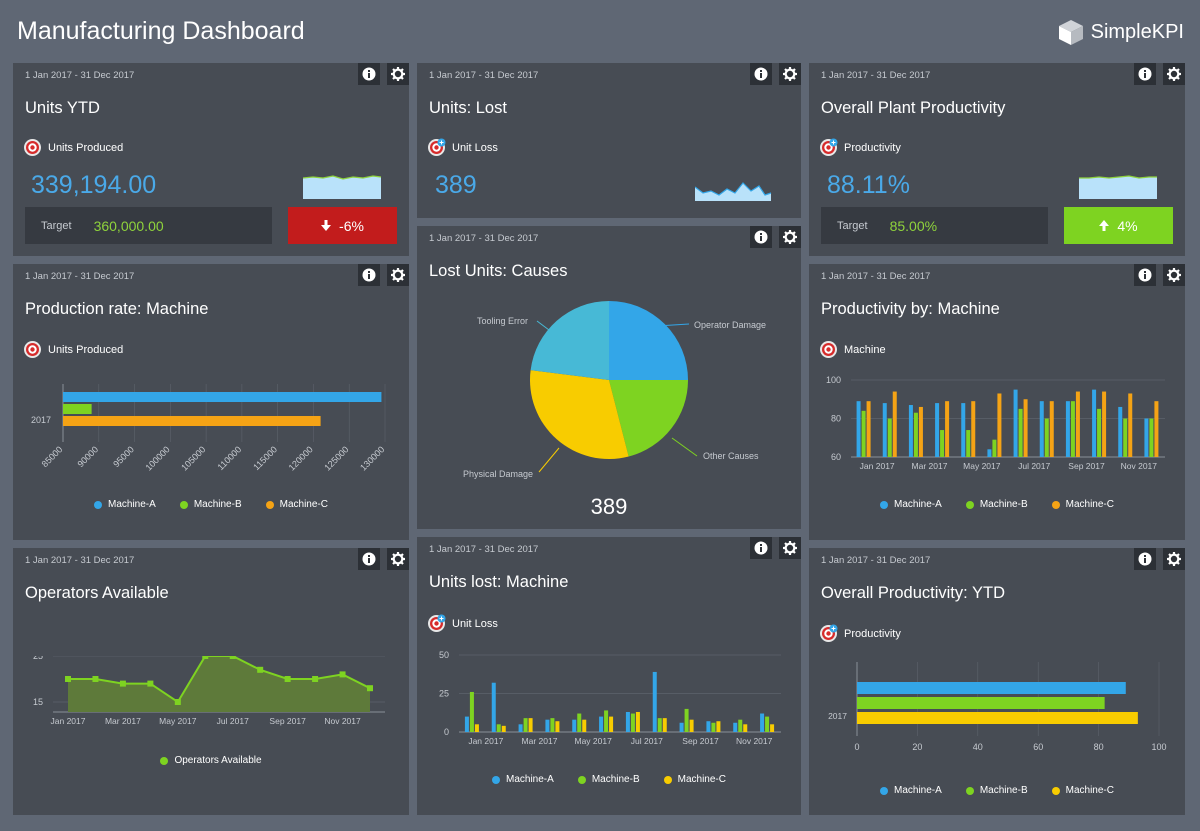  I want to click on x-tick-label: 95000, so click(123, 456).